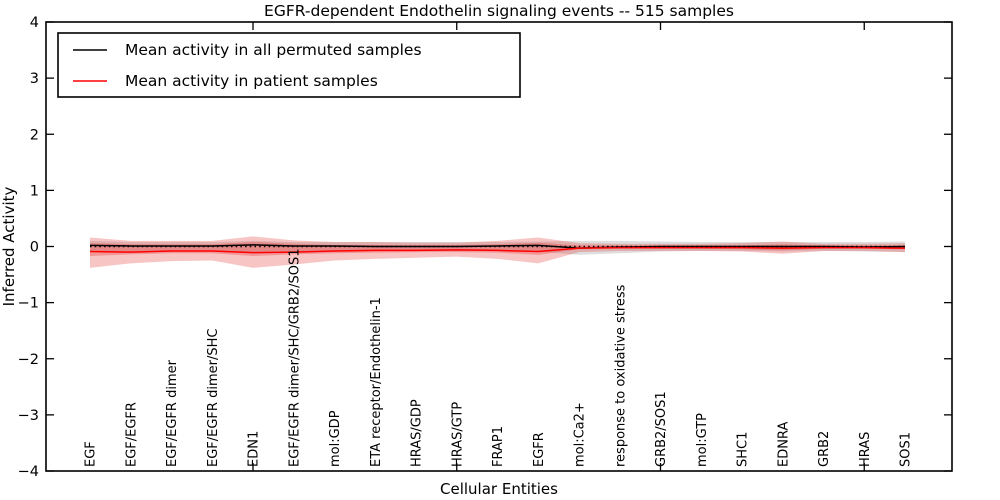 The width and height of the screenshot is (1000, 500). I want to click on patient-samples-outer-spread-band, so click(497, 252).